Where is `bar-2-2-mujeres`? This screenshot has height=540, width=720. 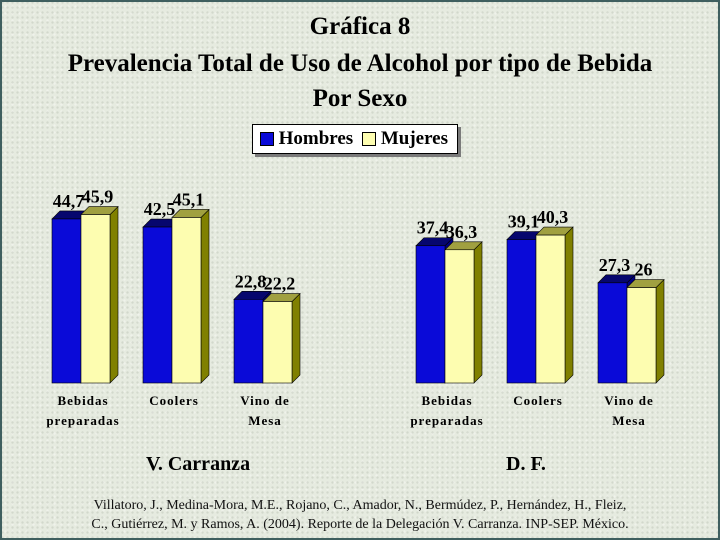 bar-2-2-mujeres is located at coordinates (550, 309).